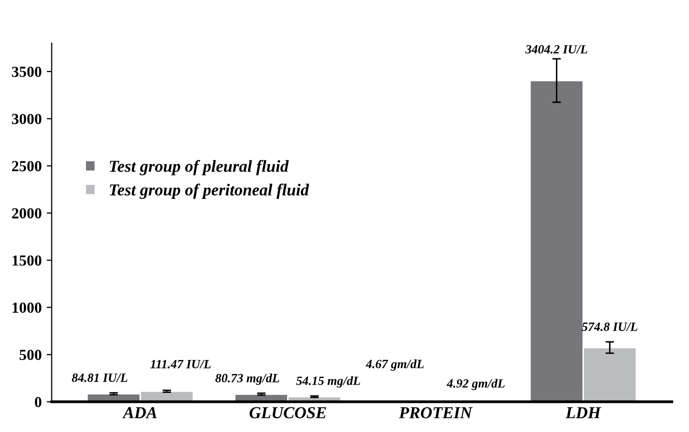  Describe the element at coordinates (247, 379) in the screenshot. I see `data-label: 80.73 mg/dL` at that location.